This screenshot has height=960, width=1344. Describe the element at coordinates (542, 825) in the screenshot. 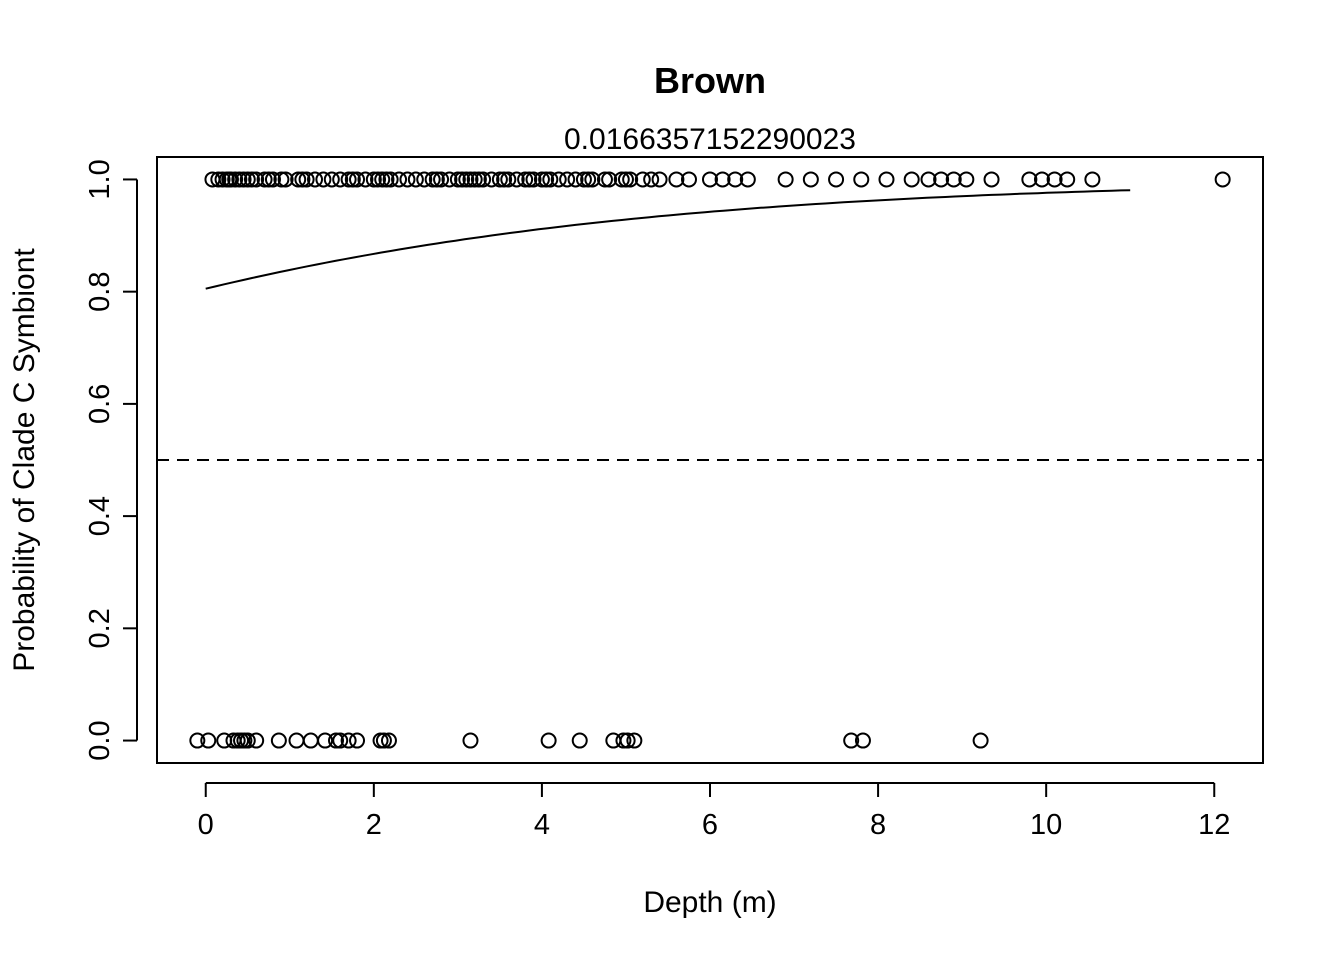

I see `x-tick-label: 4` at that location.